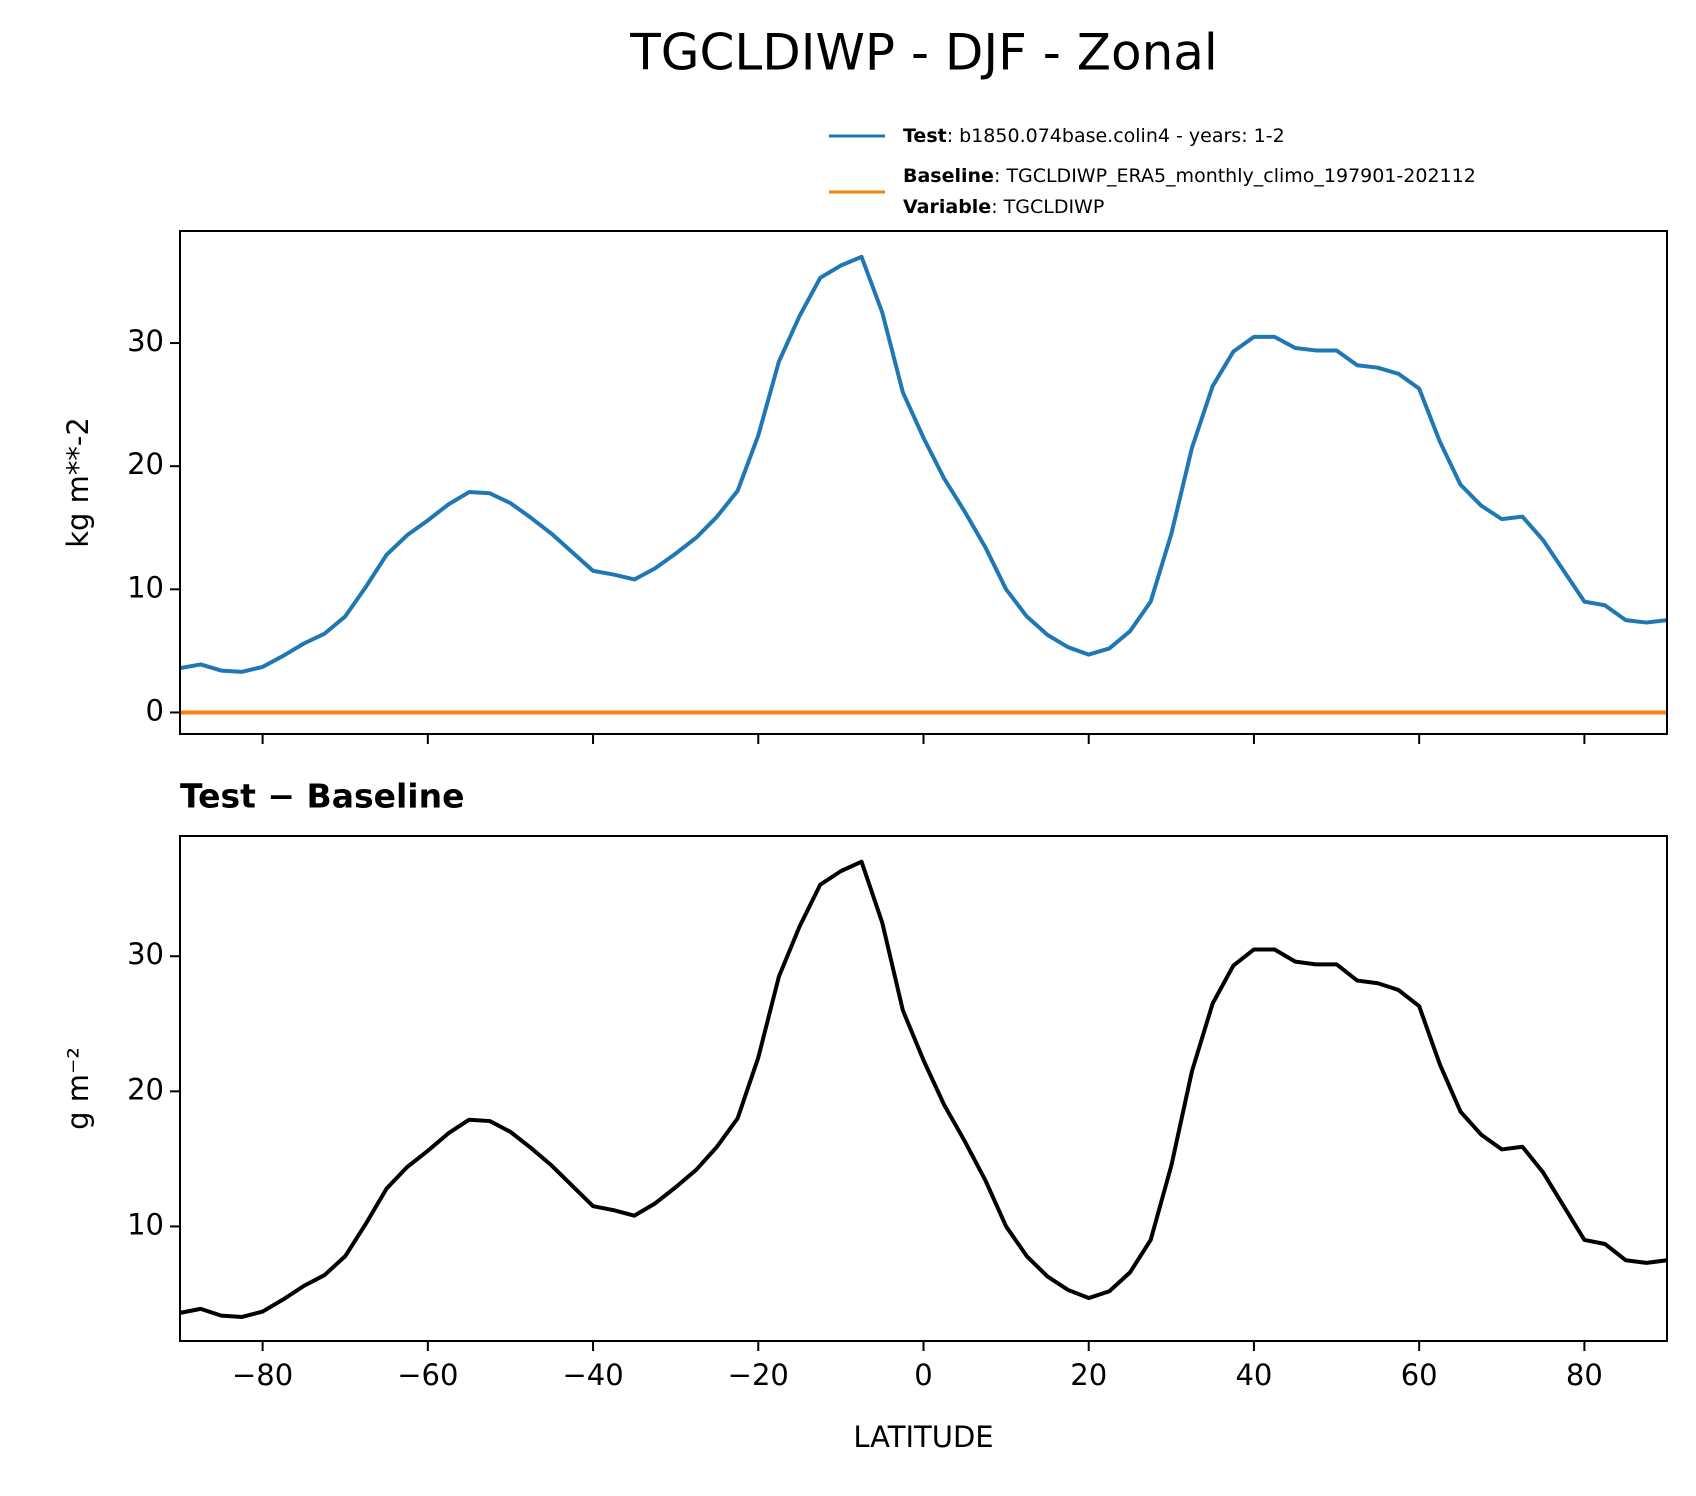 Image resolution: width=1696 pixels, height=1496 pixels. I want to click on figure-title: TGCLDIWP - DJF - Zonal, so click(923, 53).